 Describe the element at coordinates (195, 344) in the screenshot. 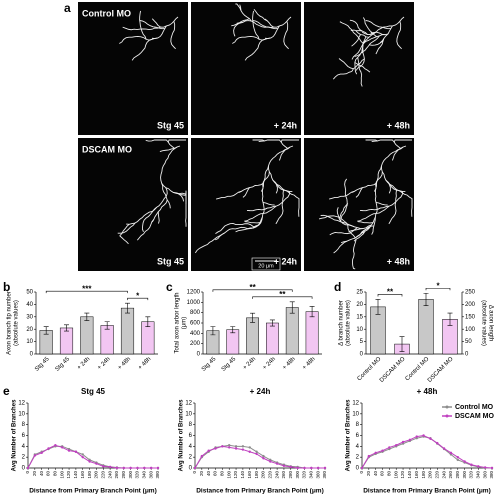

I see `y-tick-label: 200` at that location.